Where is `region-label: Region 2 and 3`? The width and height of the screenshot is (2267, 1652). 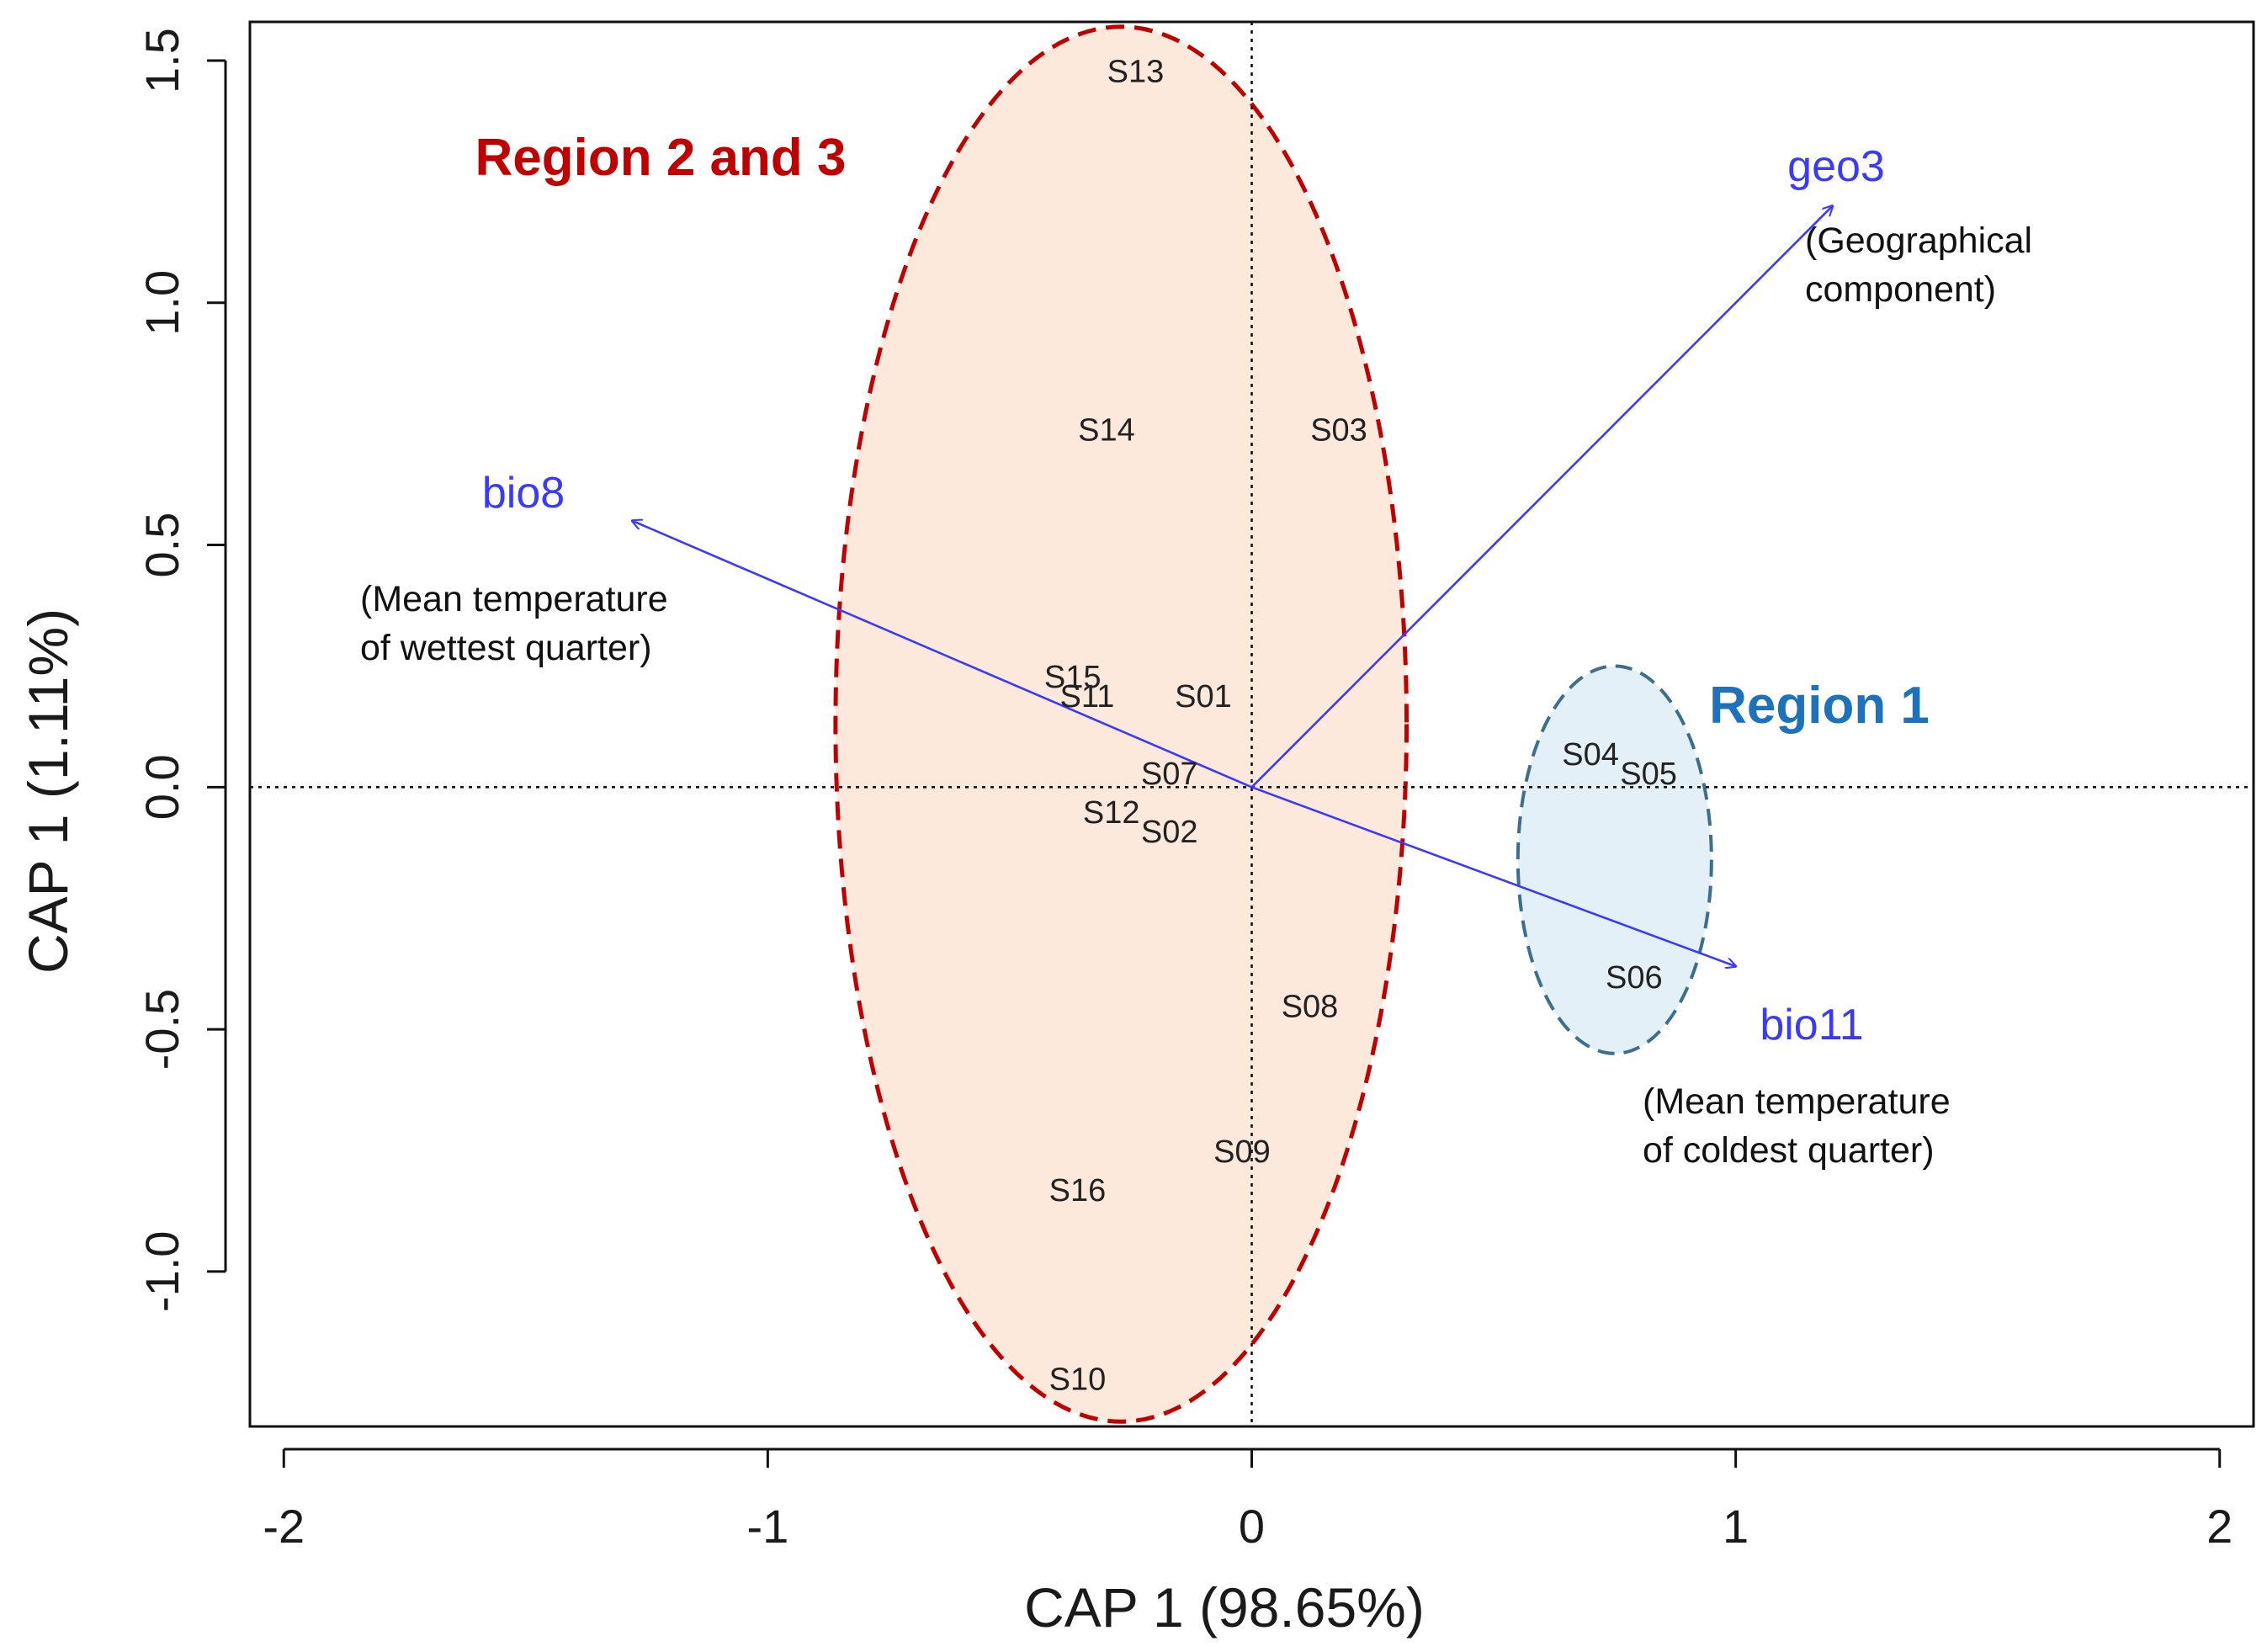 region-label: Region 2 and 3 is located at coordinates (661, 158).